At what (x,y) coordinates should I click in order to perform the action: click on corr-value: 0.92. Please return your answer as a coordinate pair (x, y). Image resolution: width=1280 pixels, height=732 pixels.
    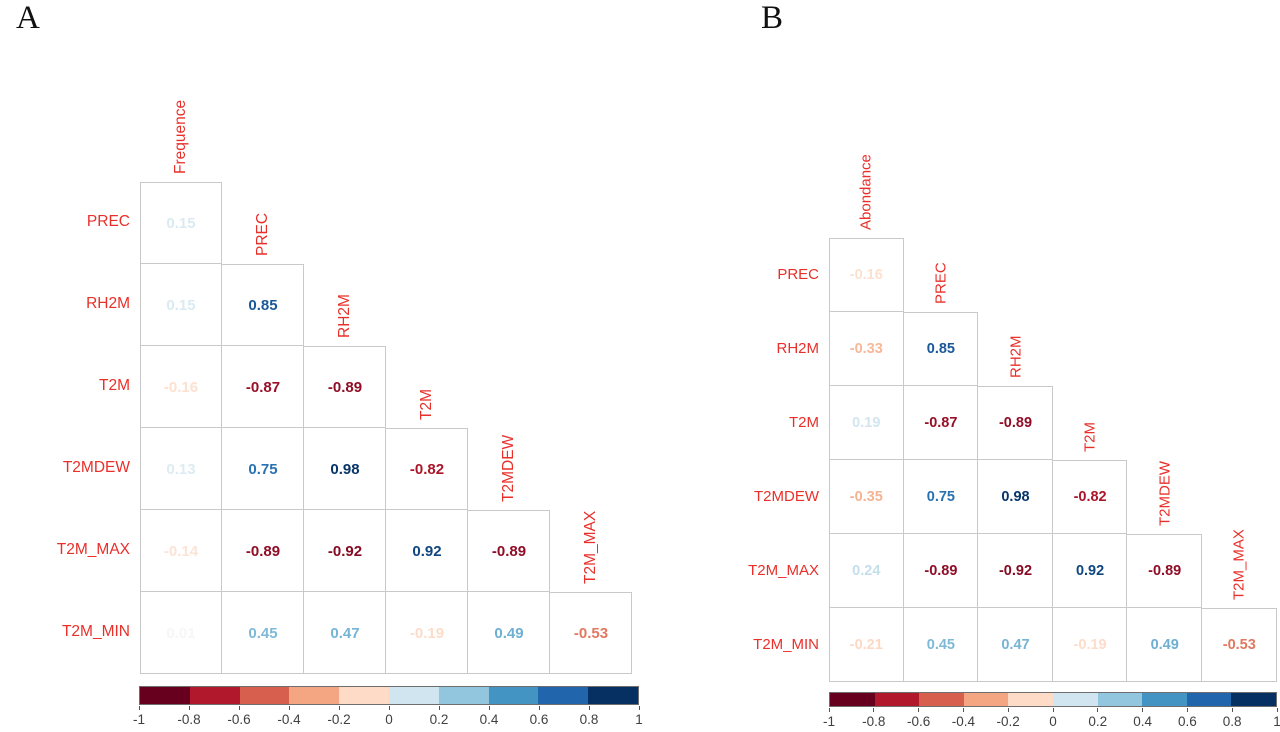
    Looking at the image, I should click on (427, 551).